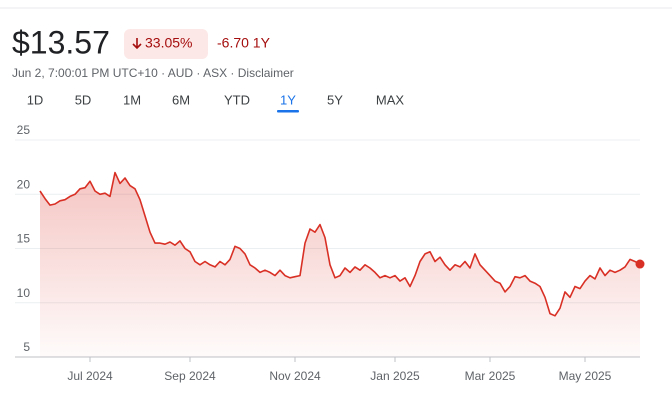  Describe the element at coordinates (190, 376) in the screenshot. I see `x-tick-label: Sep 2024` at that location.